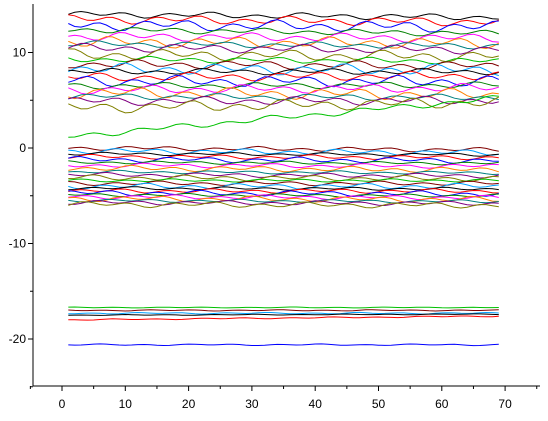 This screenshot has height=421, width=548. What do you see at coordinates (21, 217) in the screenshot?
I see `y-axis-ticks: 10 0 -10 -20` at bounding box center [21, 217].